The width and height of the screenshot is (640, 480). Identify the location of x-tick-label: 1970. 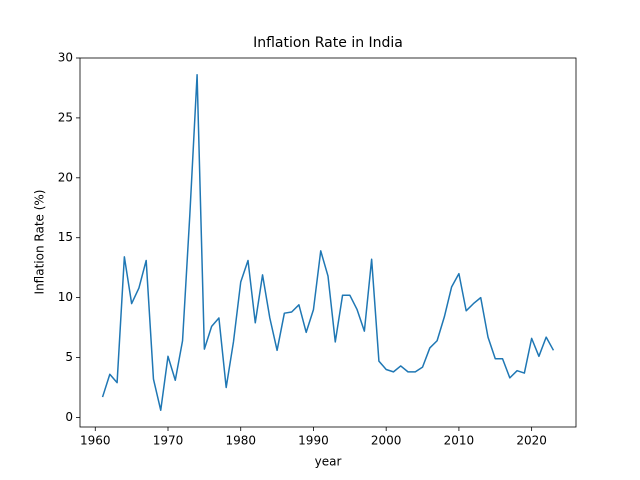
(168, 441).